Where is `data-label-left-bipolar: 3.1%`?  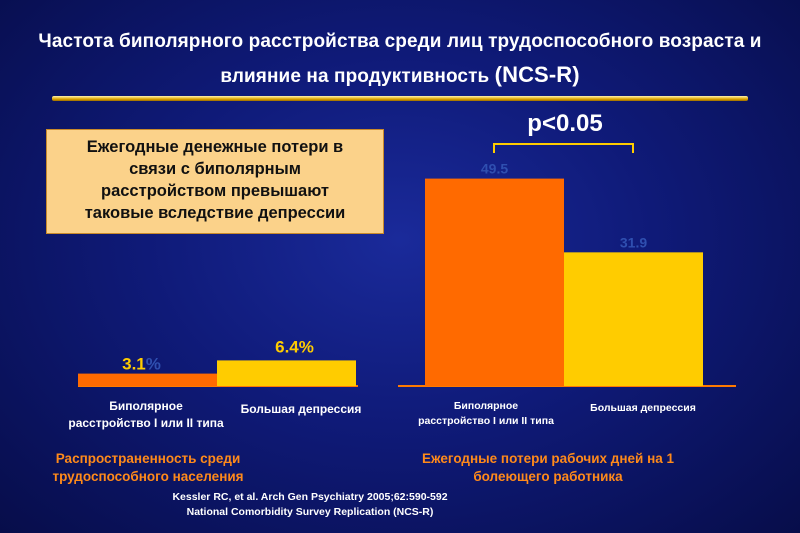 data-label-left-bipolar: 3.1% is located at coordinates (141, 364).